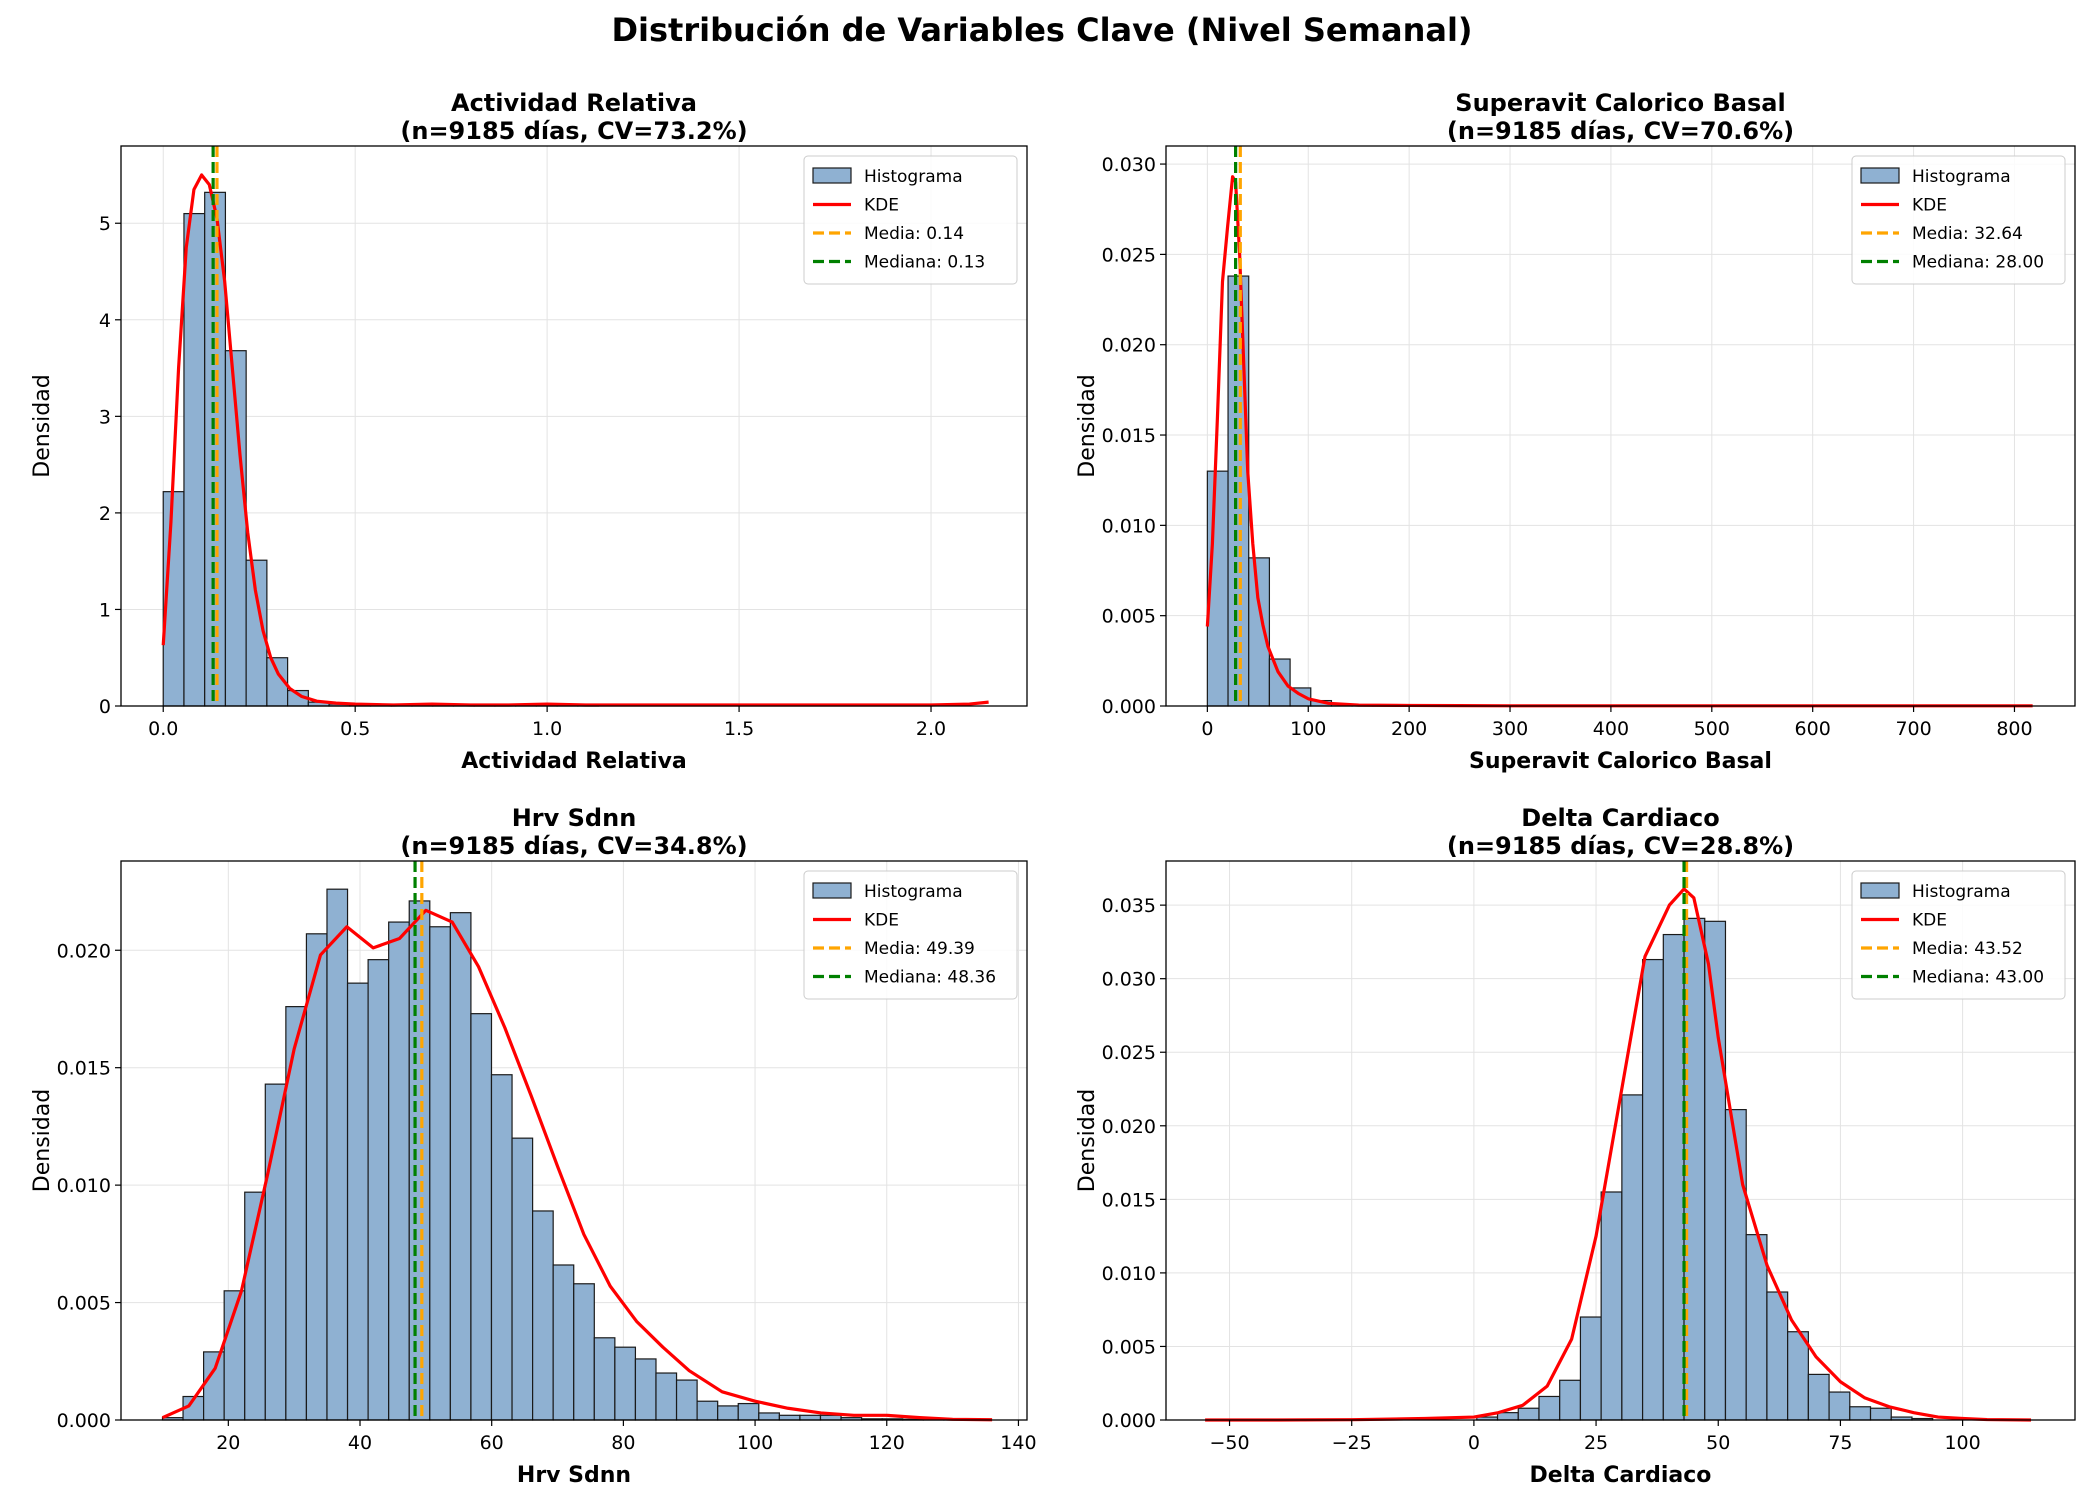 The image size is (2085, 1499). Describe the element at coordinates (1620, 761) in the screenshot. I see `x-axis-label: Superavit Calorico Basal` at that location.